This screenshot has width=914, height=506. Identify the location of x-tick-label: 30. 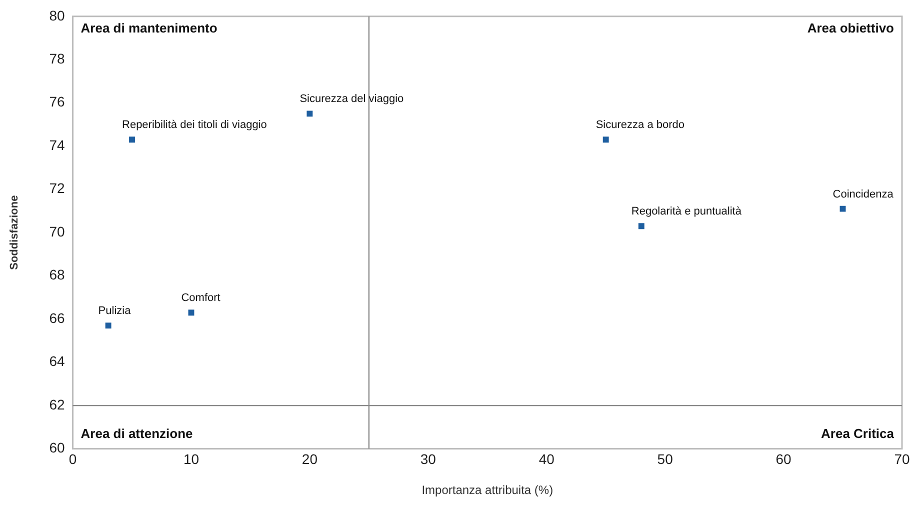
(428, 459).